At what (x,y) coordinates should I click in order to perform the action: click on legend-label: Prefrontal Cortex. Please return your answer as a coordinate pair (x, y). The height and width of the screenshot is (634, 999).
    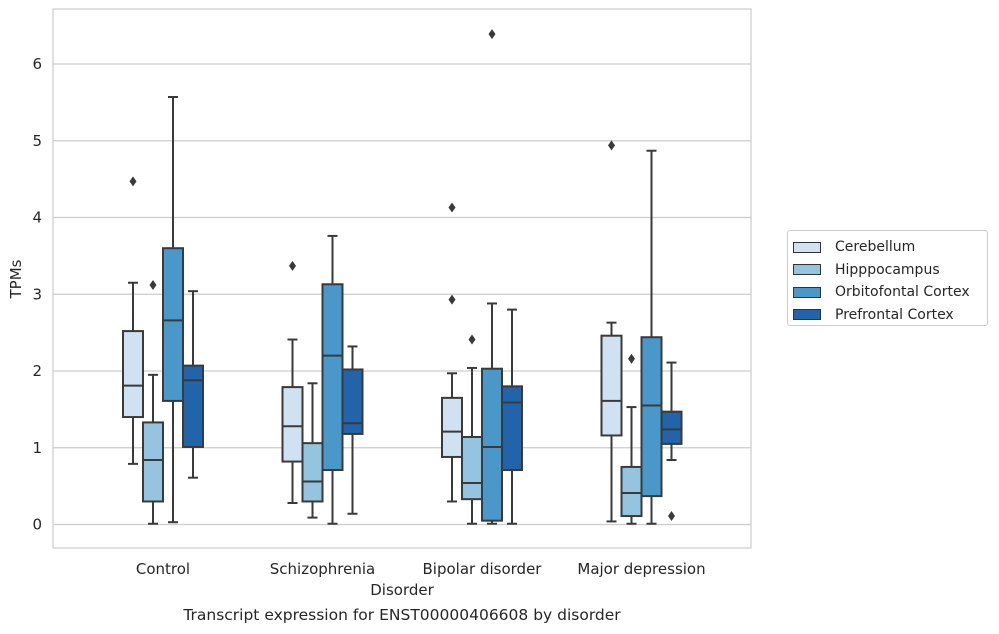
    Looking at the image, I should click on (894, 314).